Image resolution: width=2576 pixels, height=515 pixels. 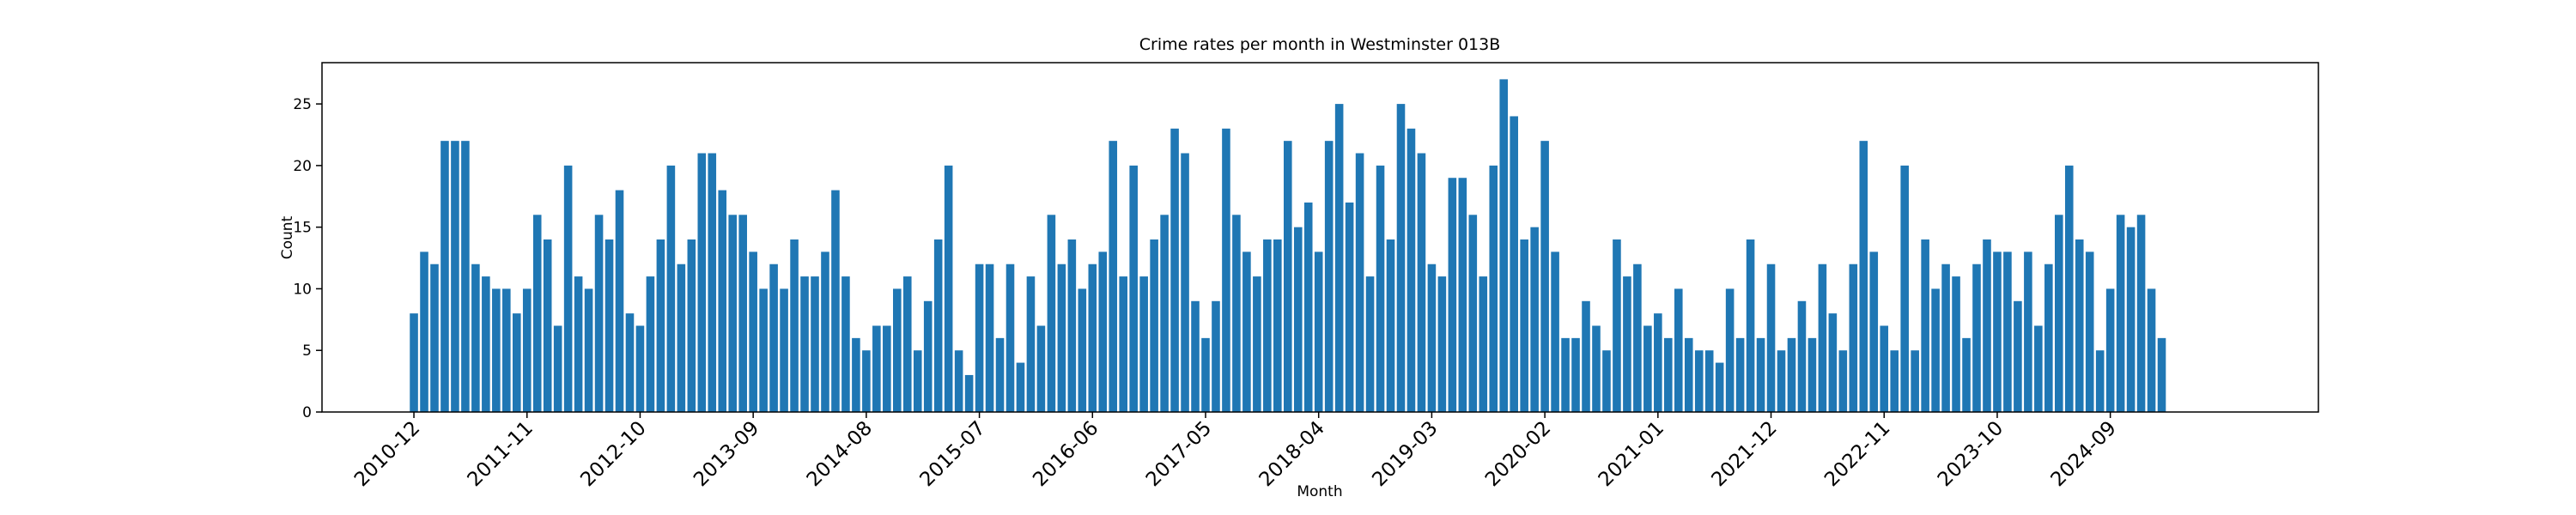 What do you see at coordinates (302, 166) in the screenshot?
I see `y-tick-label: 20` at bounding box center [302, 166].